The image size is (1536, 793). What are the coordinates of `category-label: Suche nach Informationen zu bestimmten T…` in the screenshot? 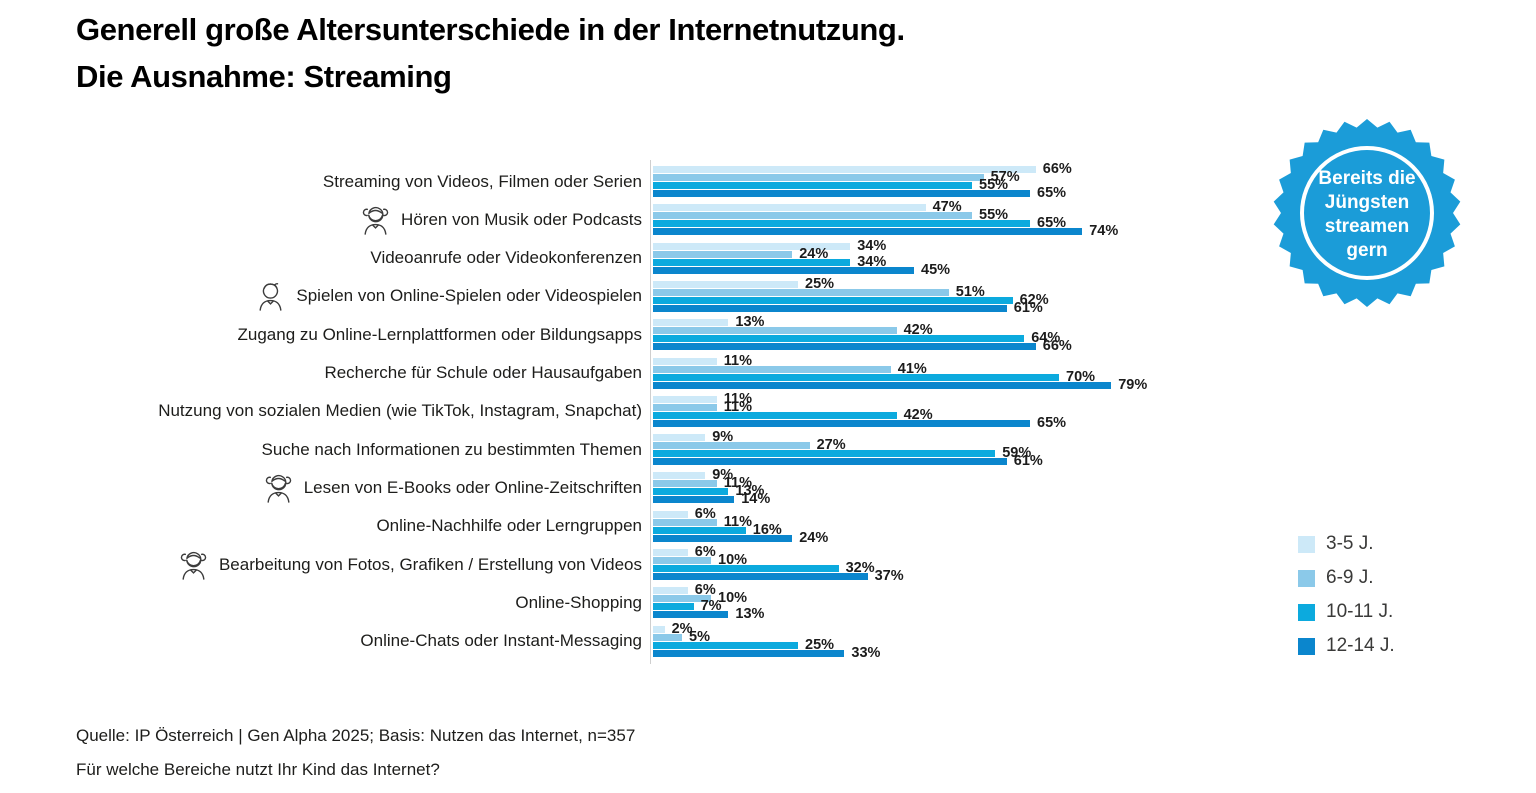 It's located at (321, 449).